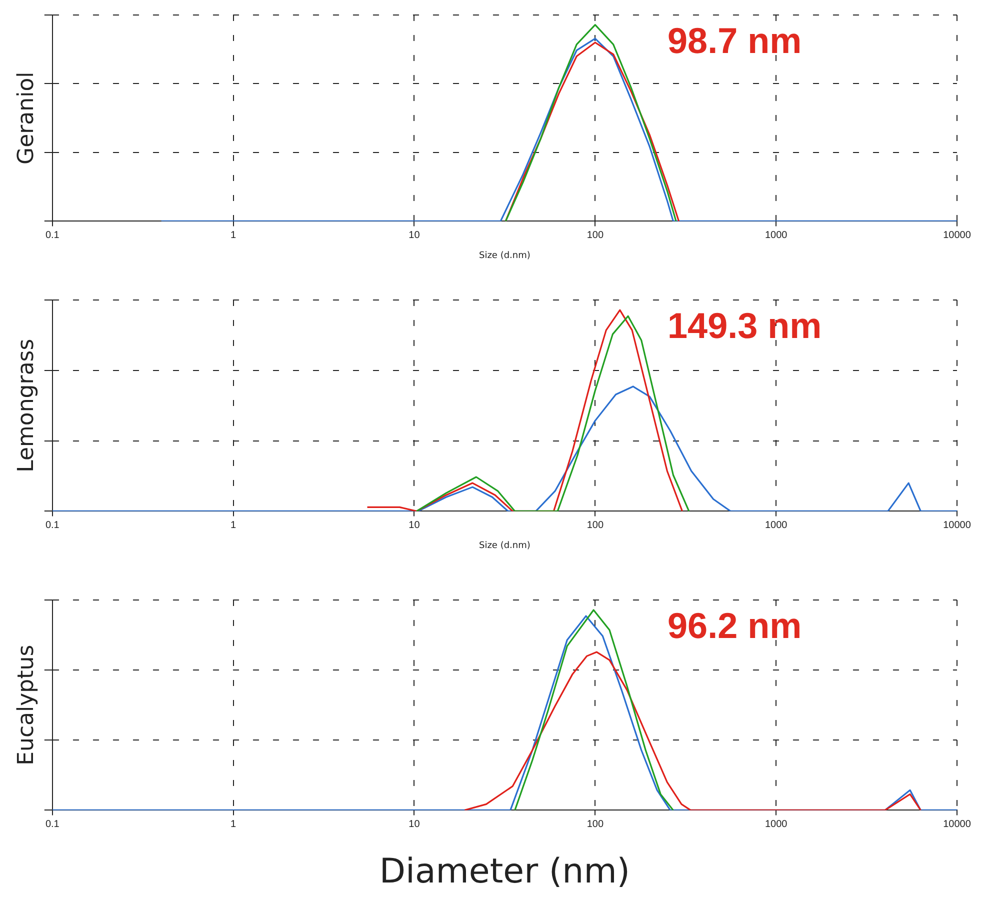 The image size is (982, 898). Describe the element at coordinates (26, 118) in the screenshot. I see `y-axis-title: Geraniol` at that location.